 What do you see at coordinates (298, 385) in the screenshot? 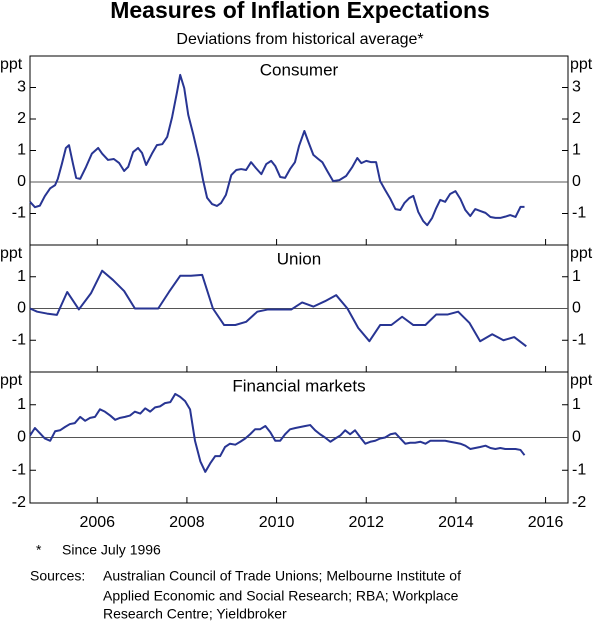
I see `panel-title: Financial markets` at bounding box center [298, 385].